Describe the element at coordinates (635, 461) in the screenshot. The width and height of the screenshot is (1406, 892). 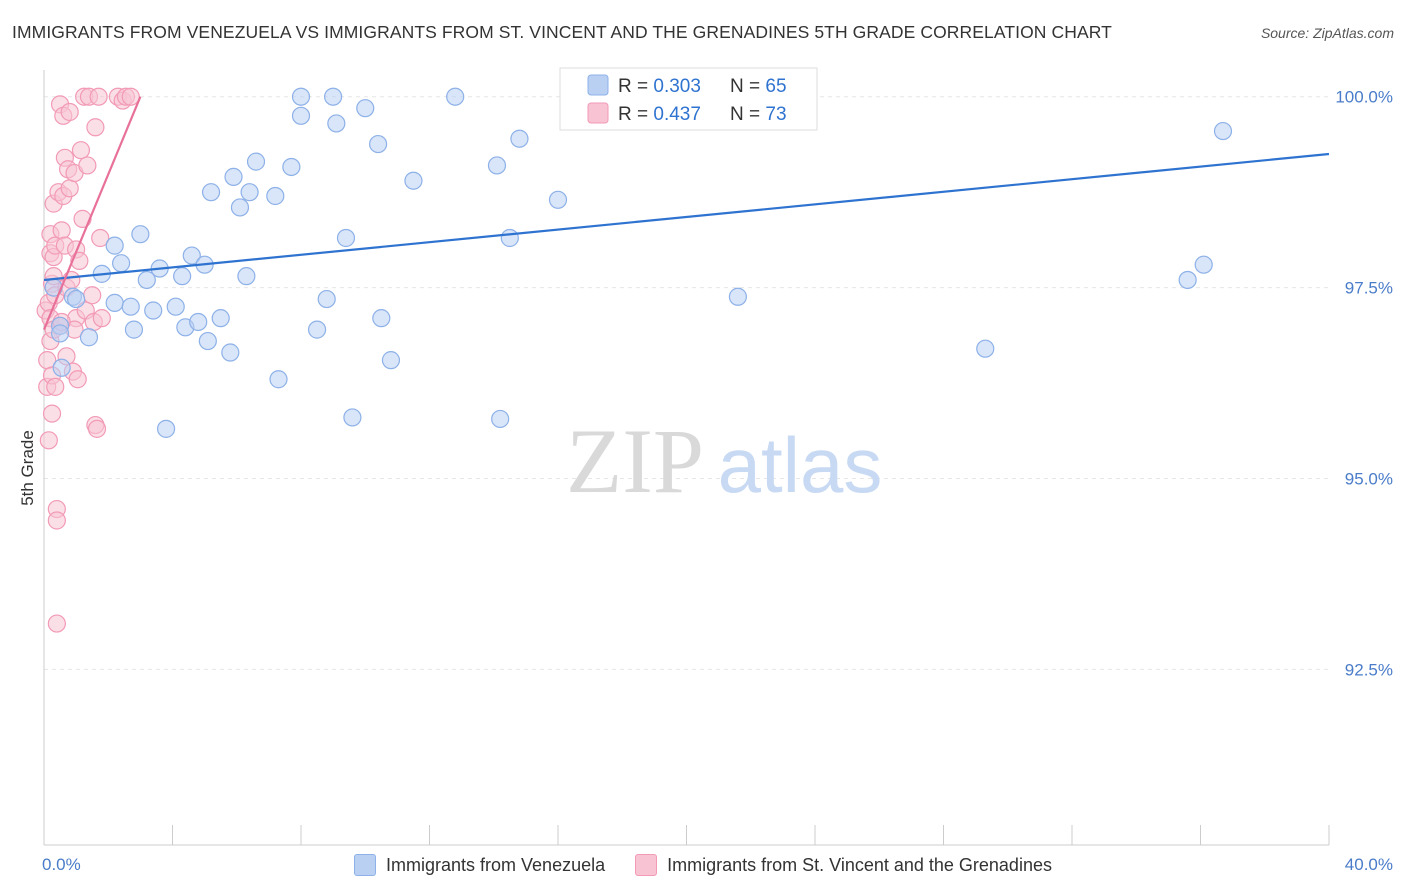
I see `watermark-zip: ZIP` at that location.